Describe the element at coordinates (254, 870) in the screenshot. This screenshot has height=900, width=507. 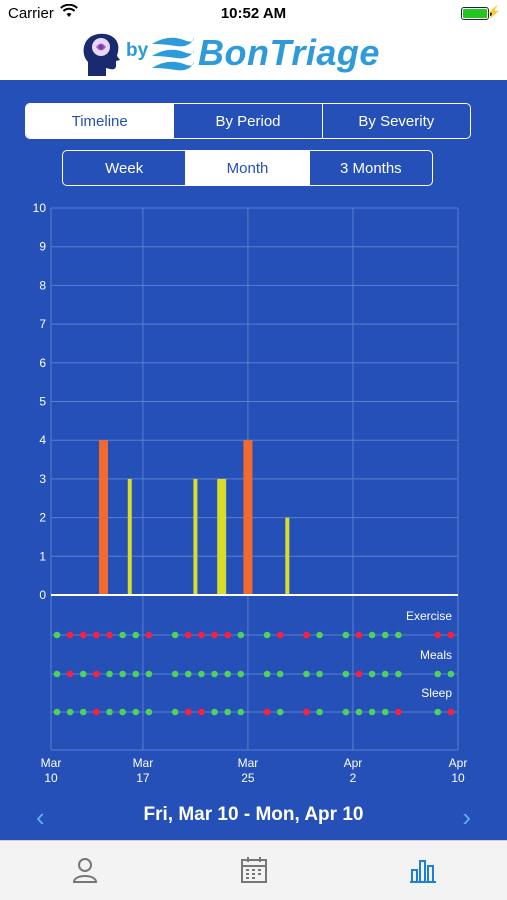
I see `calendar-icon` at that location.